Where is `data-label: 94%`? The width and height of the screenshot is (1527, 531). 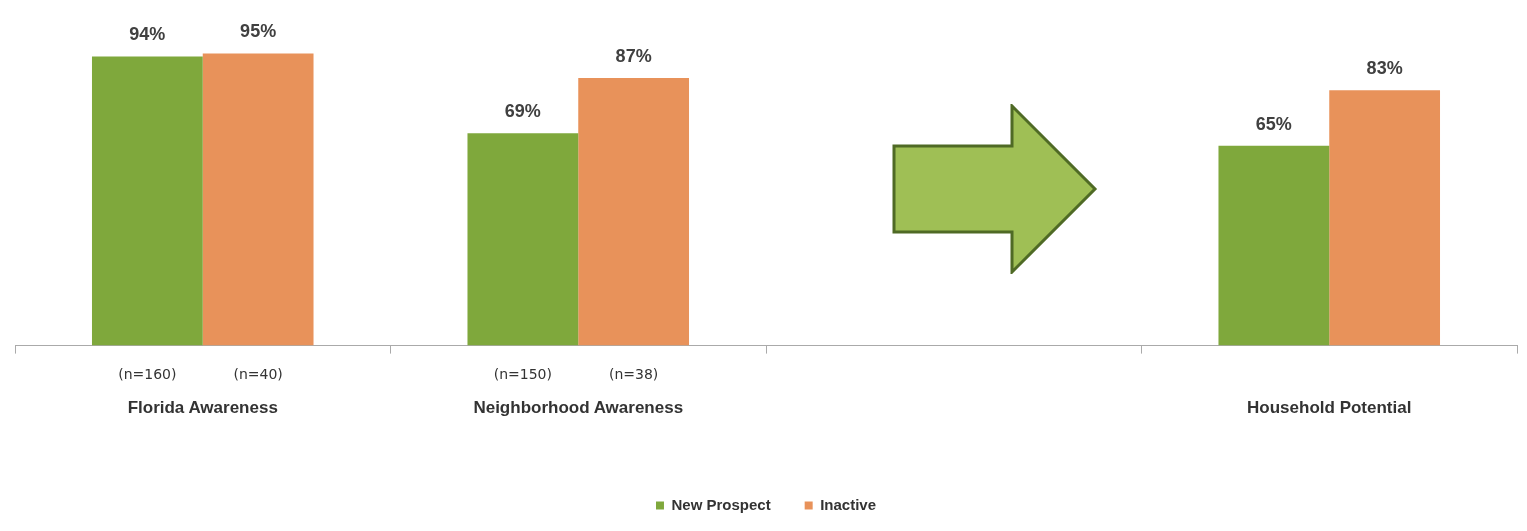 data-label: 94% is located at coordinates (147, 34).